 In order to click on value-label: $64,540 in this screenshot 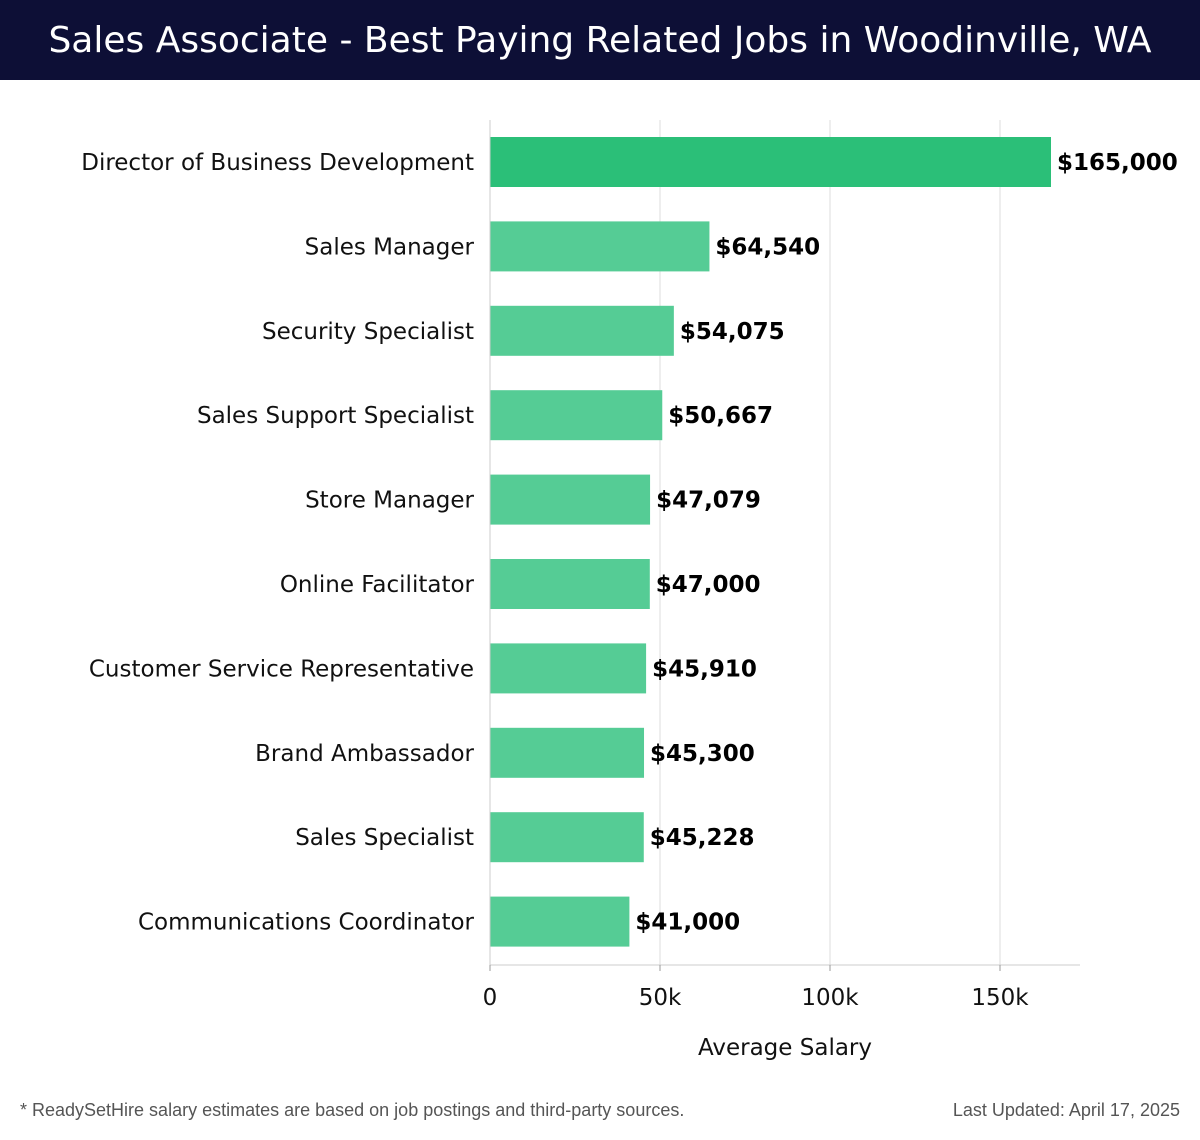, I will do `click(767, 247)`.